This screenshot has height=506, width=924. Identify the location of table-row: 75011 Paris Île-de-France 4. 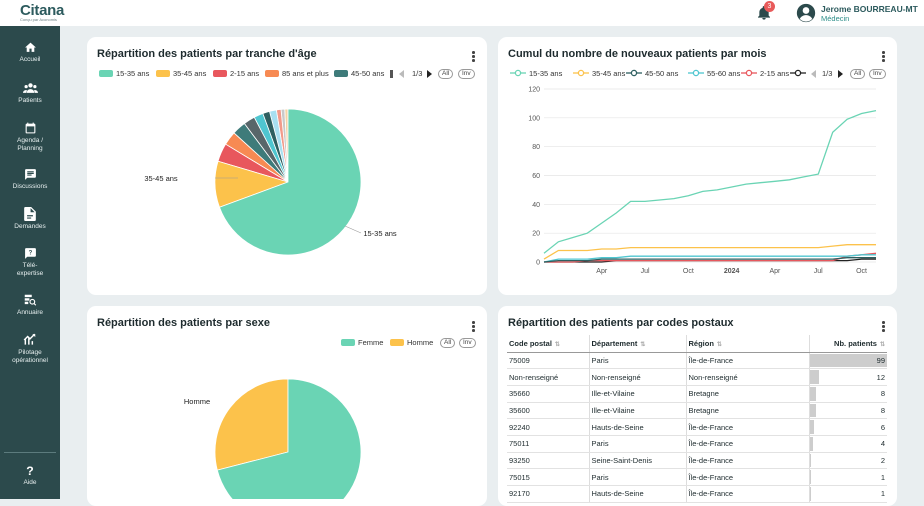
(697, 444).